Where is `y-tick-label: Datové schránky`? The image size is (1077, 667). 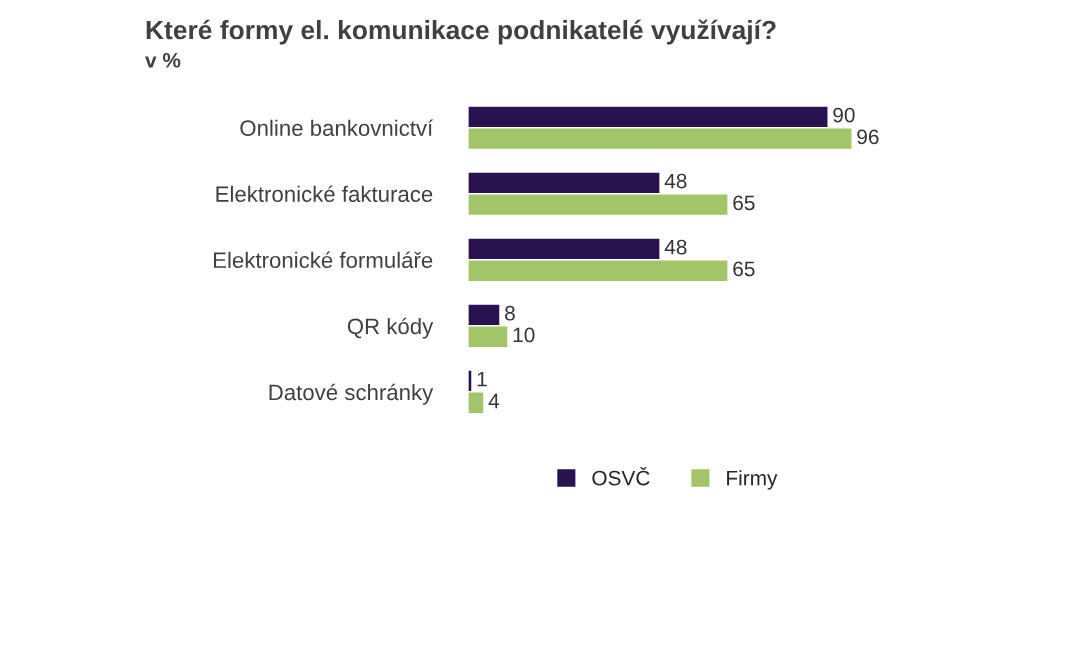 y-tick-label: Datové schránky is located at coordinates (351, 394).